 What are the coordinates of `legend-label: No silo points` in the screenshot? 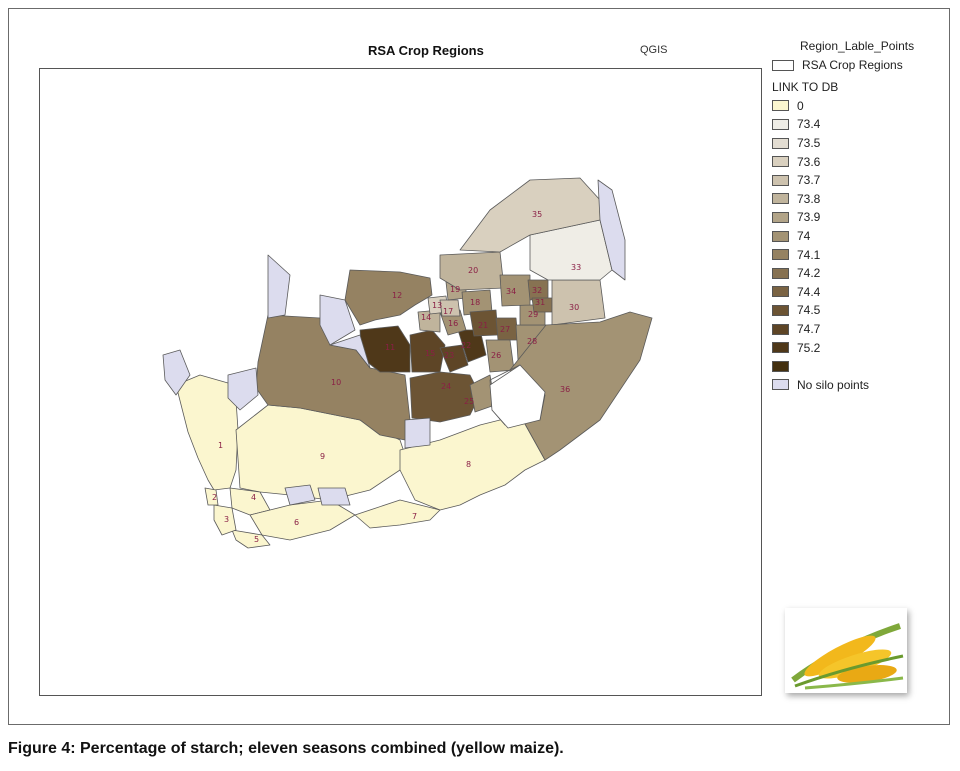 It's located at (833, 384).